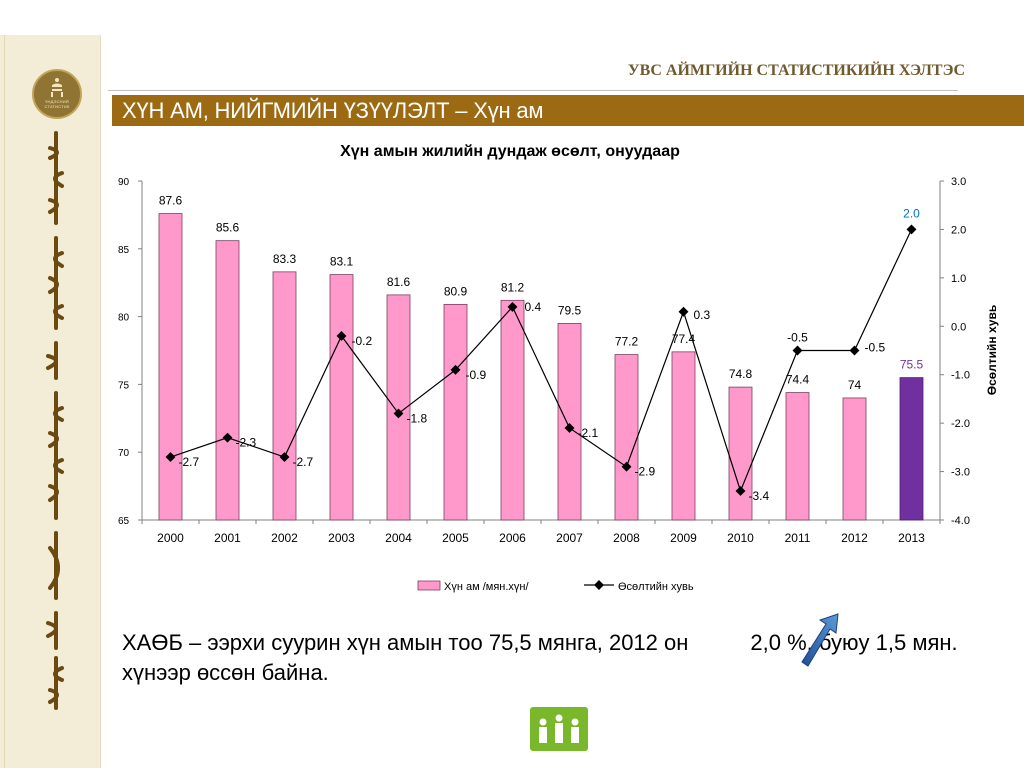  I want to click on statistics-emblem-icon: ҮНДЭСНИЙ СТАТИСТИК, so click(57, 94).